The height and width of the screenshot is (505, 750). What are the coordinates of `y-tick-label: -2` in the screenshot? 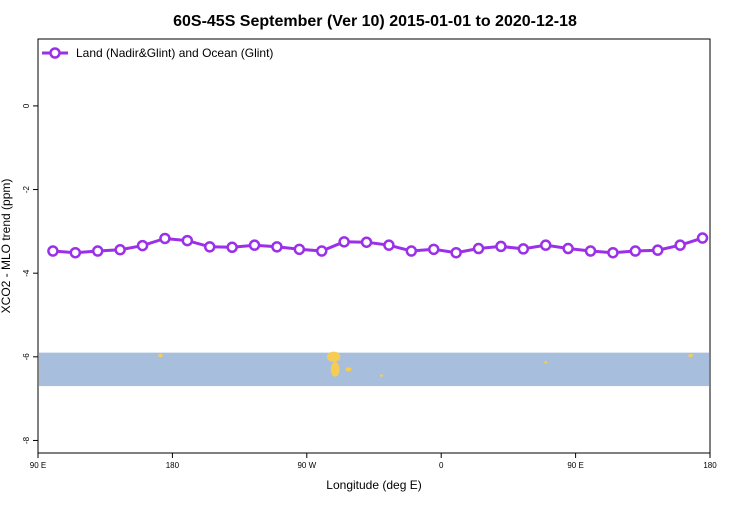 It's located at (26, 189).